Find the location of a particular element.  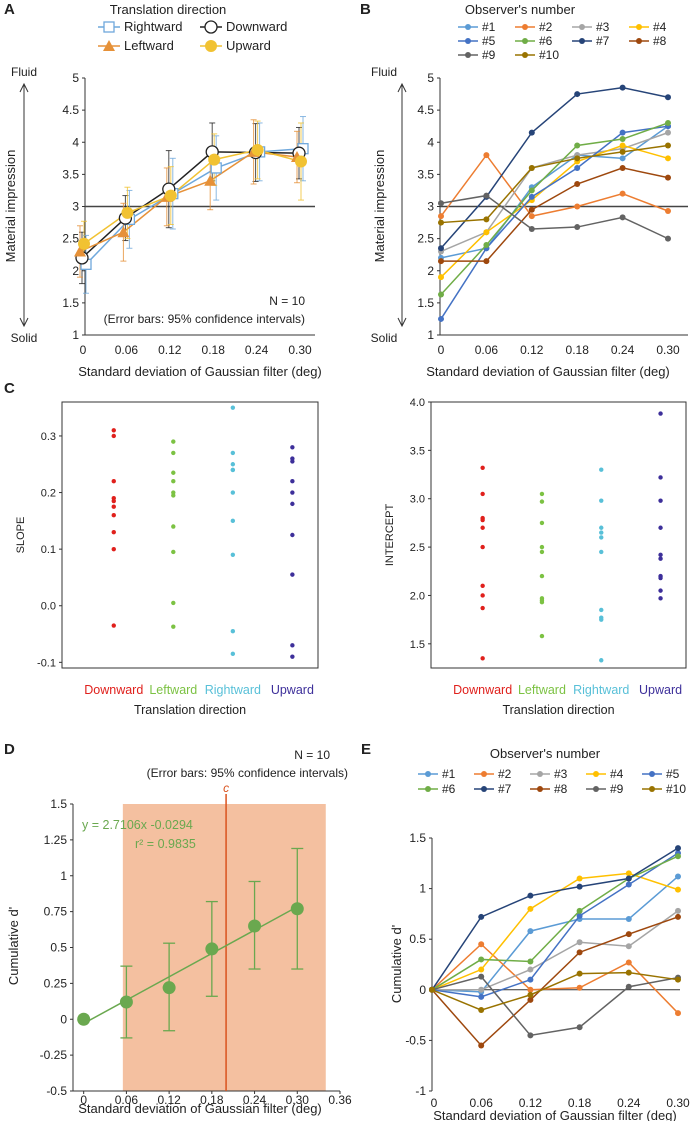

panel-b-legend-label: #5 is located at coordinates (489, 41).